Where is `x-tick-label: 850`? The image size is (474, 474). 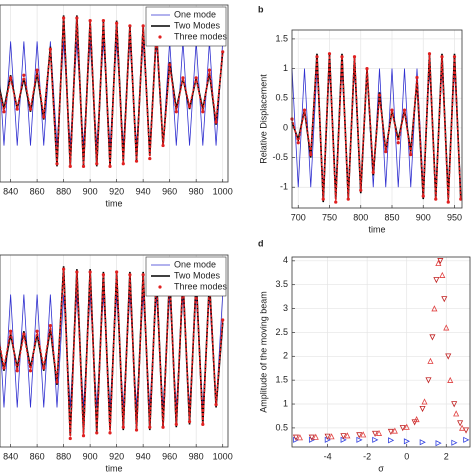 x-tick-label: 850 is located at coordinates (391, 217).